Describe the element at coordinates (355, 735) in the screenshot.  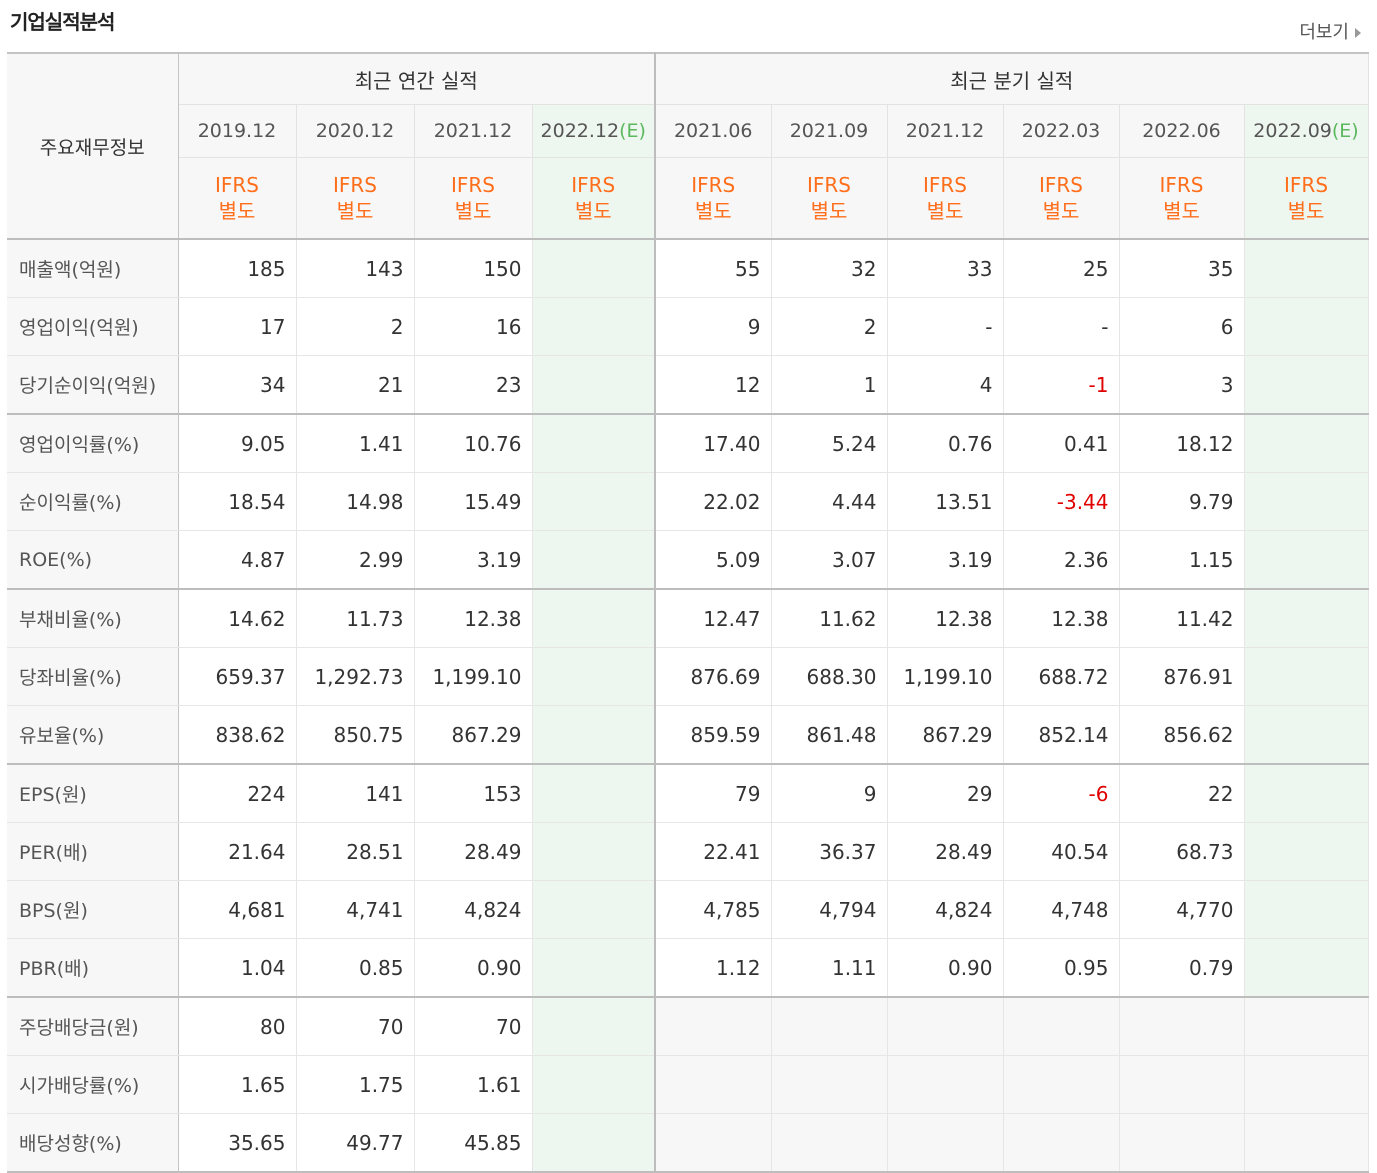
I see `annual-cell: 850.75` at that location.